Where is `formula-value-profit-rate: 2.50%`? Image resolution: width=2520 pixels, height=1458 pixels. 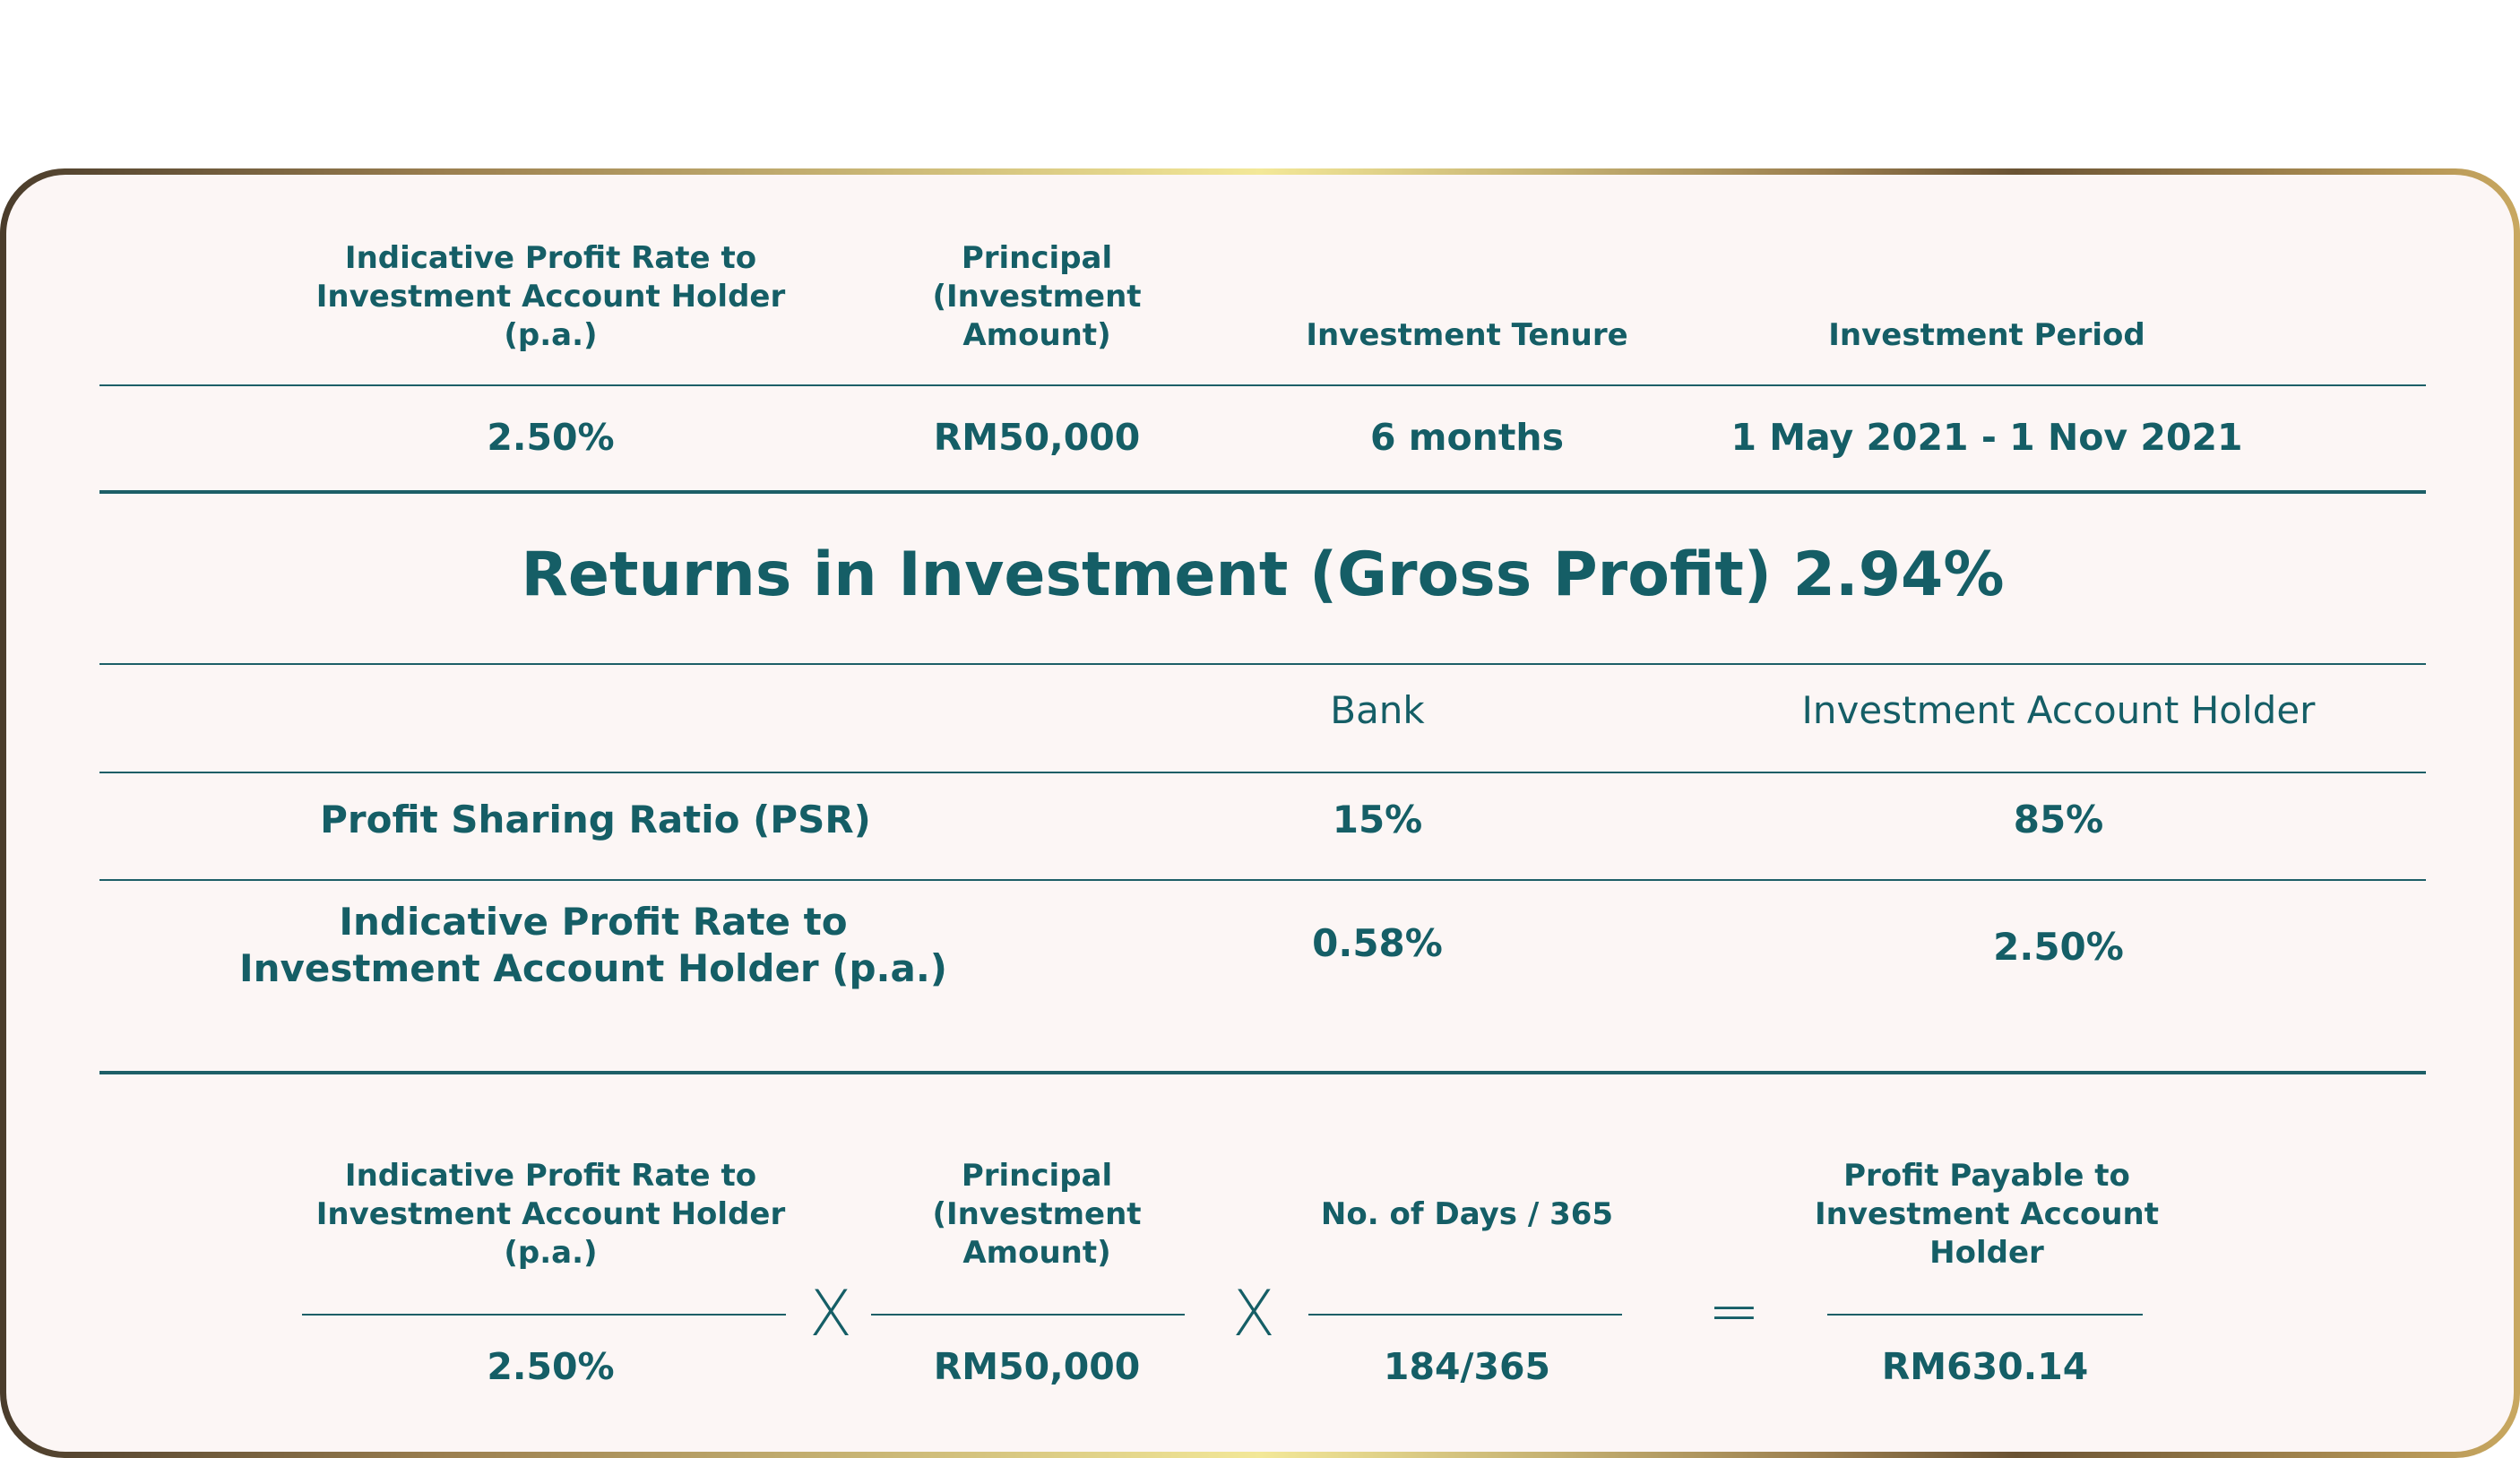
formula-value-profit-rate: 2.50% is located at coordinates (551, 1366).